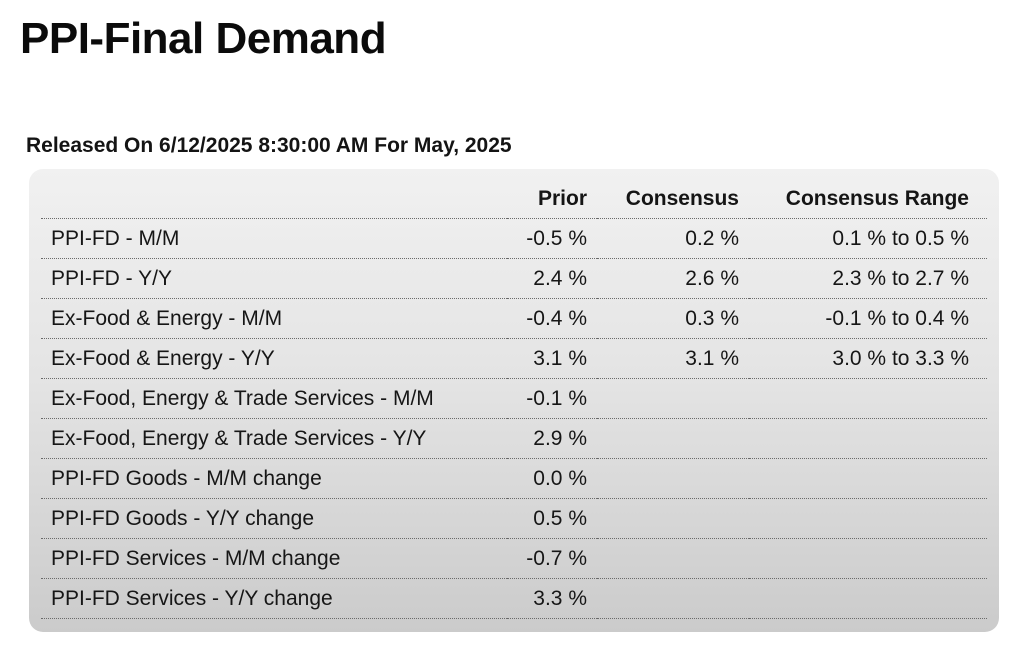  What do you see at coordinates (552, 558) in the screenshot?
I see `row-prior: -0.7 %` at bounding box center [552, 558].